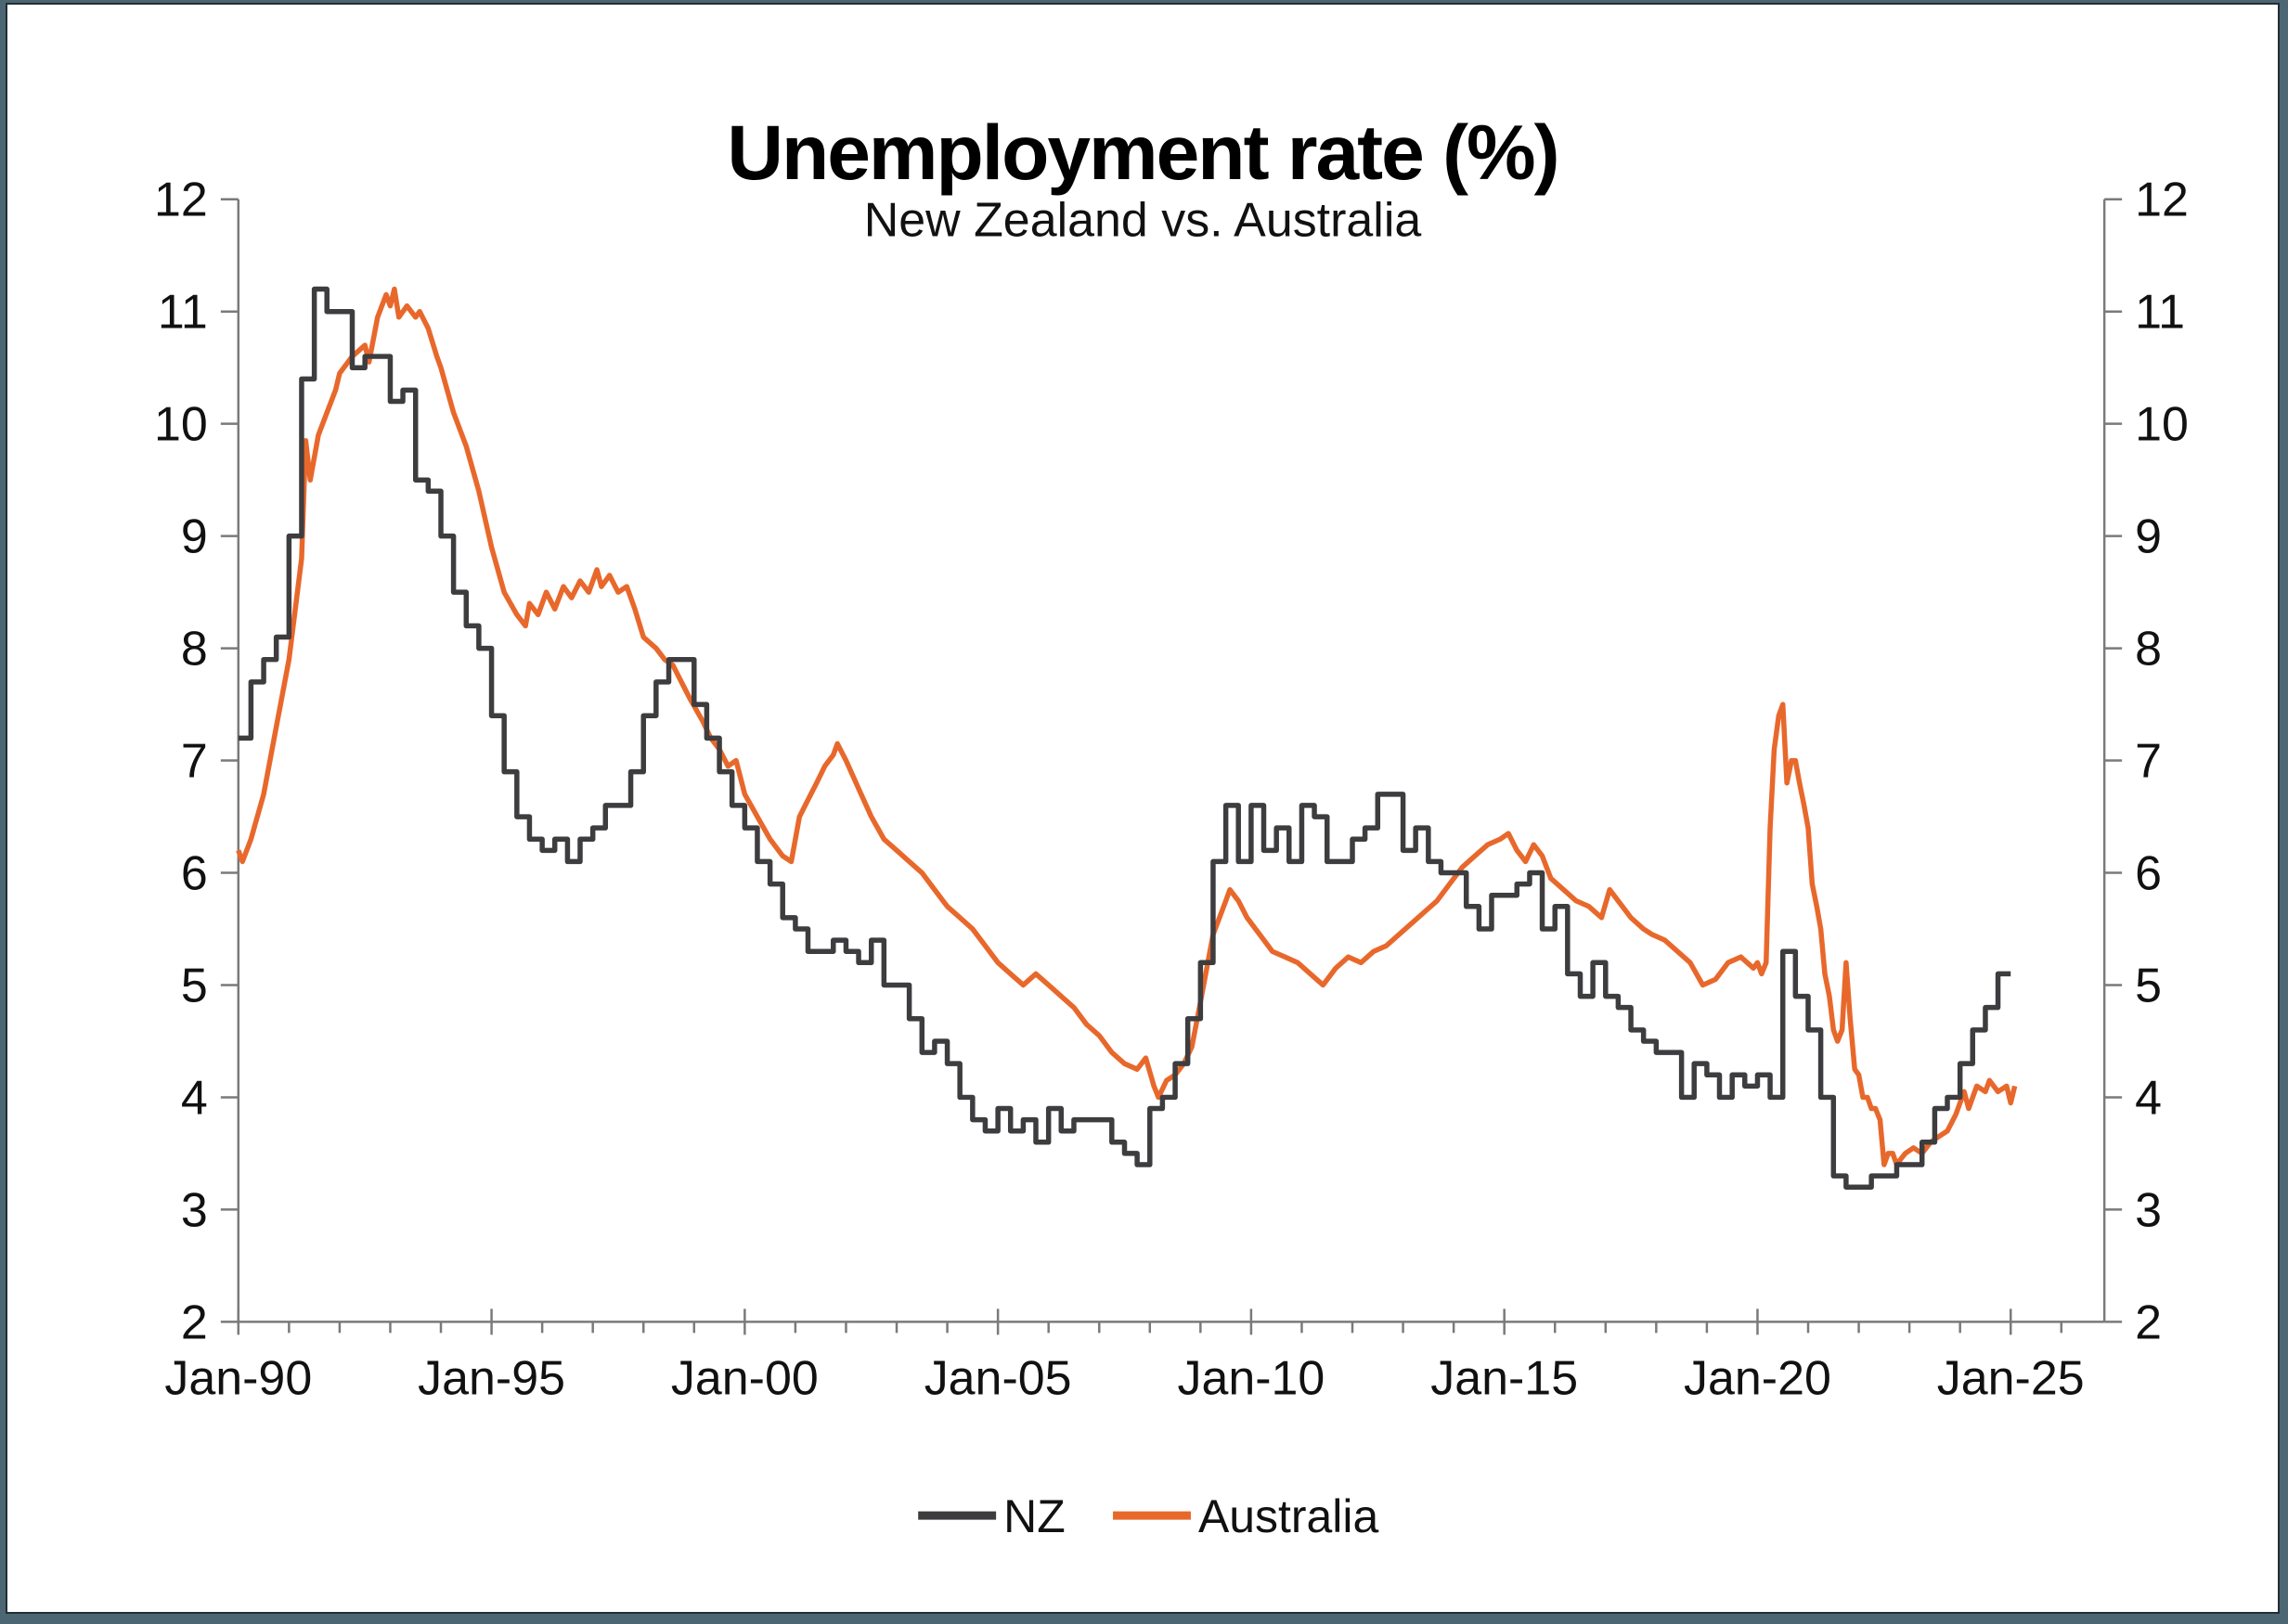 This screenshot has height=1624, width=2288. Describe the element at coordinates (2148, 1210) in the screenshot. I see `y-tick-label-right: 3` at that location.